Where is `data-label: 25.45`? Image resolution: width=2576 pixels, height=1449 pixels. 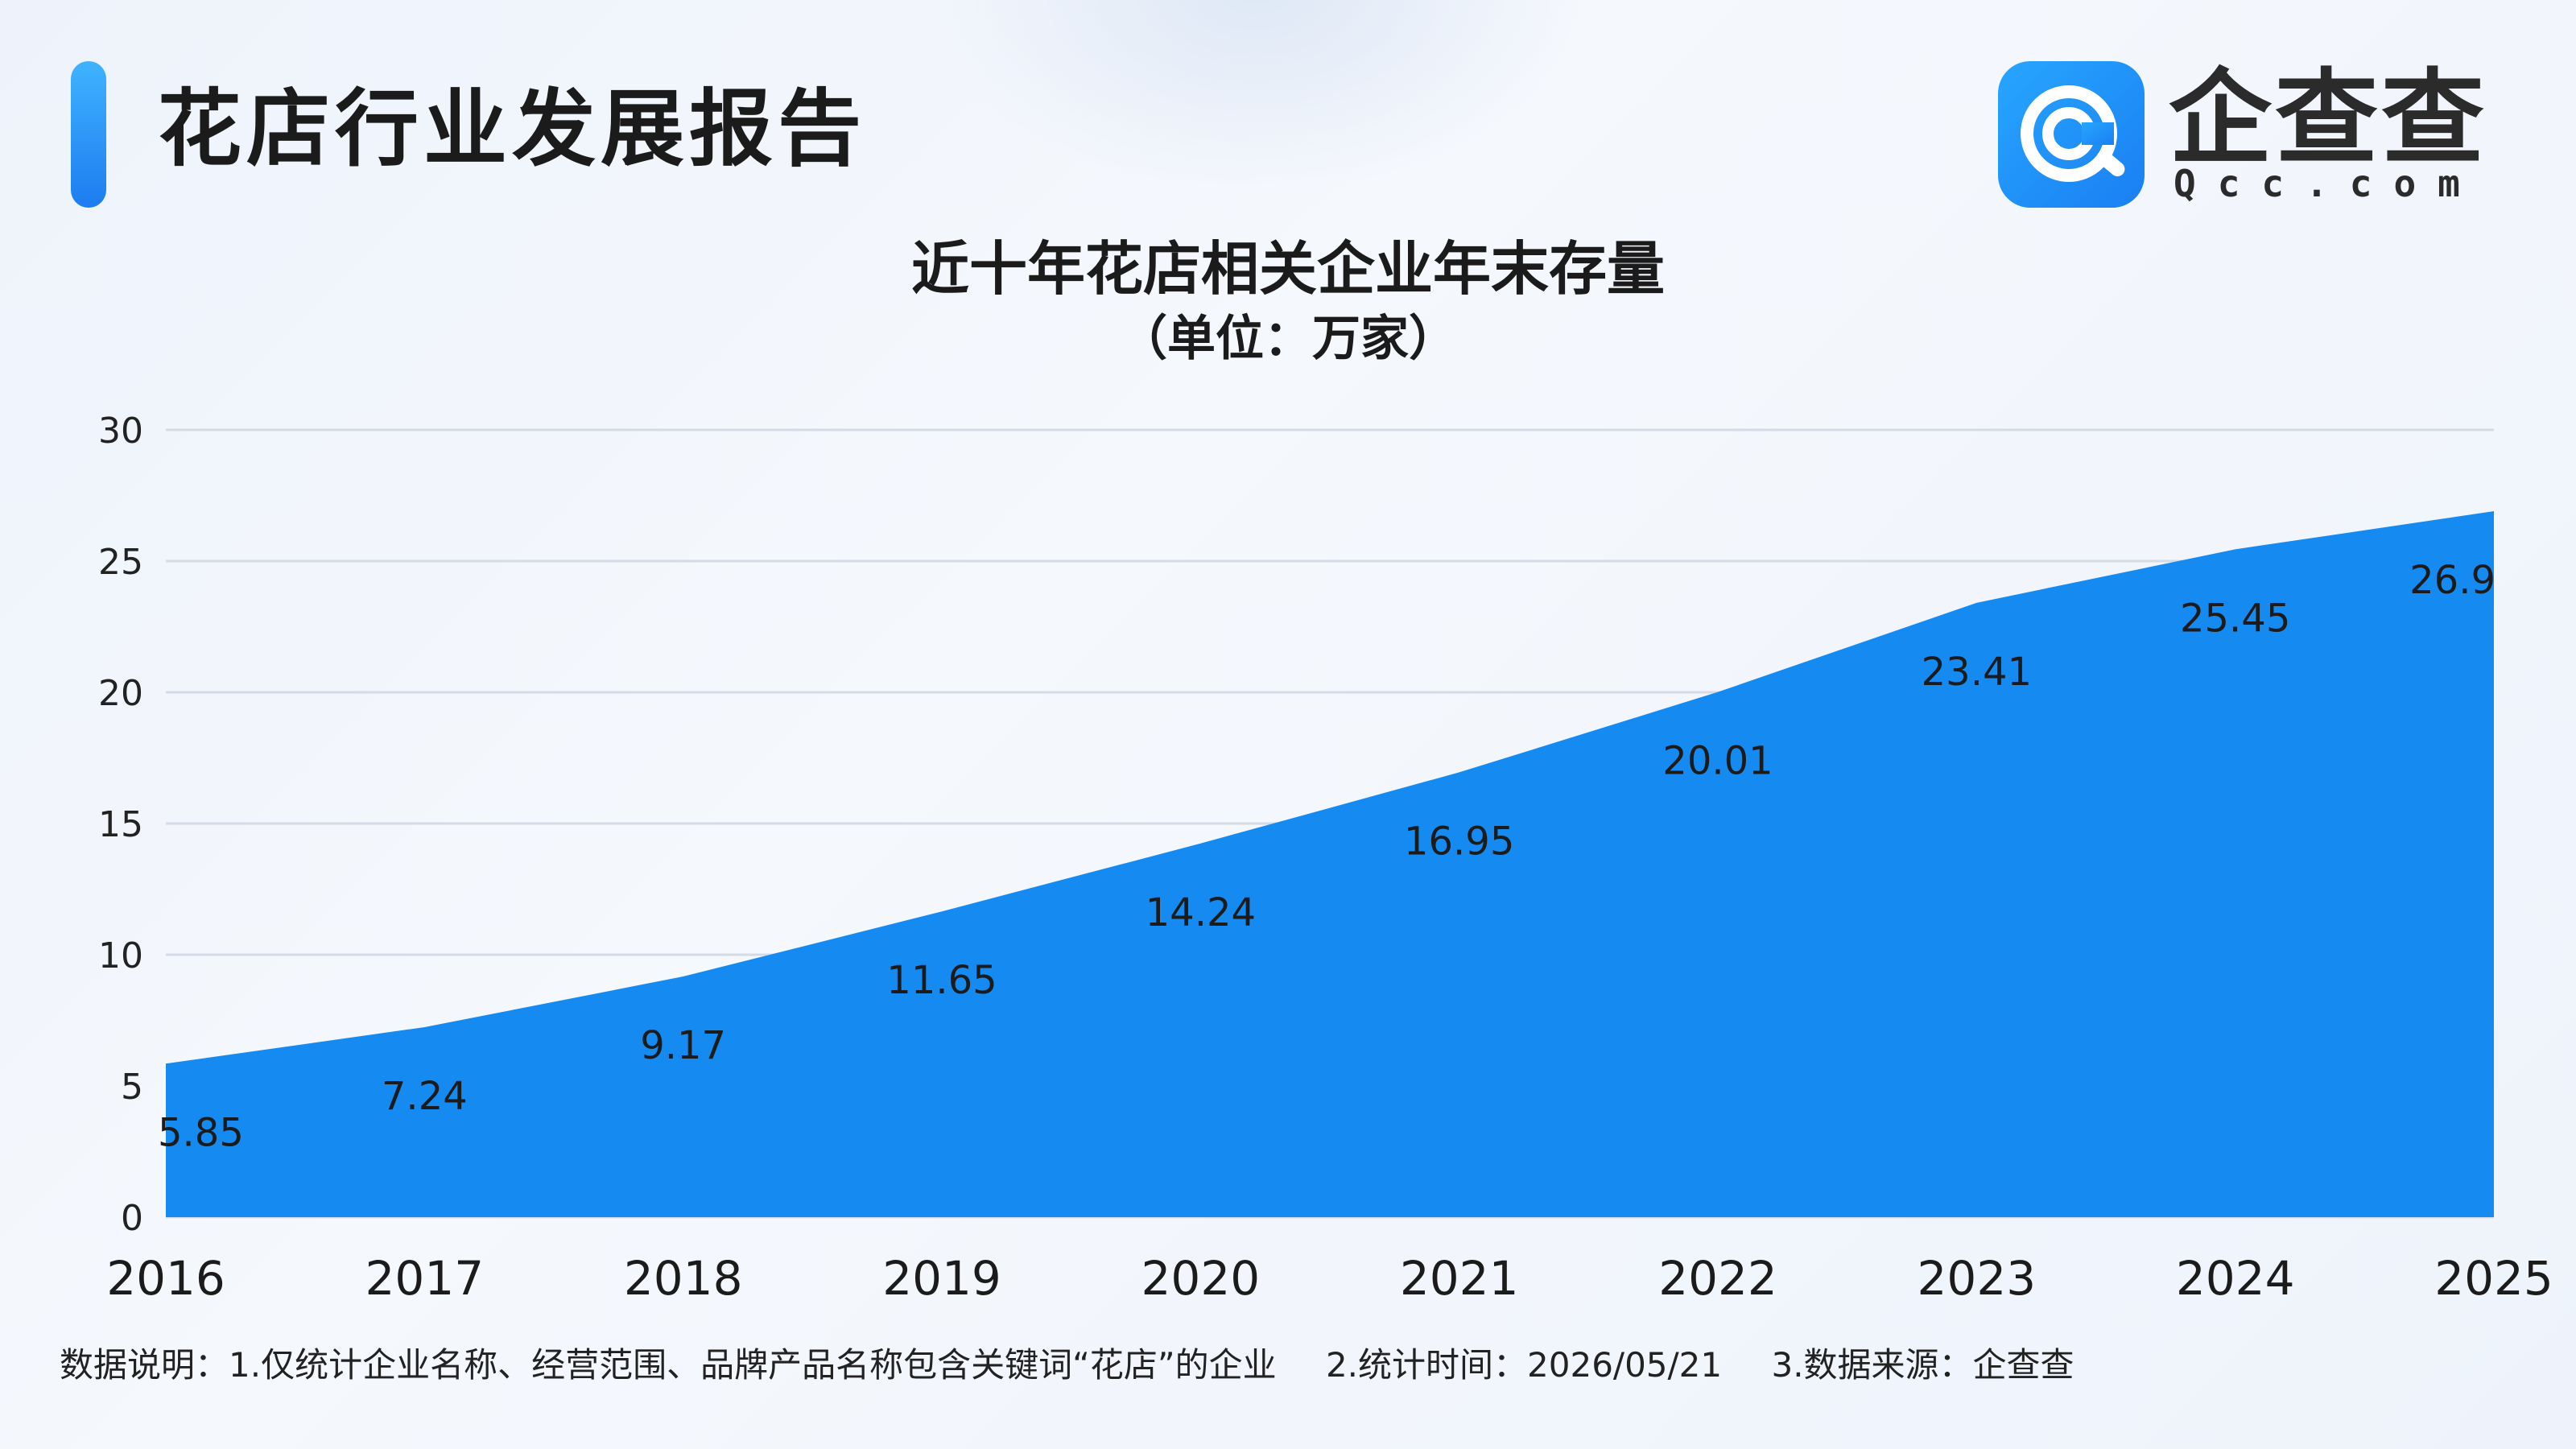 data-label: 25.45 is located at coordinates (2235, 618).